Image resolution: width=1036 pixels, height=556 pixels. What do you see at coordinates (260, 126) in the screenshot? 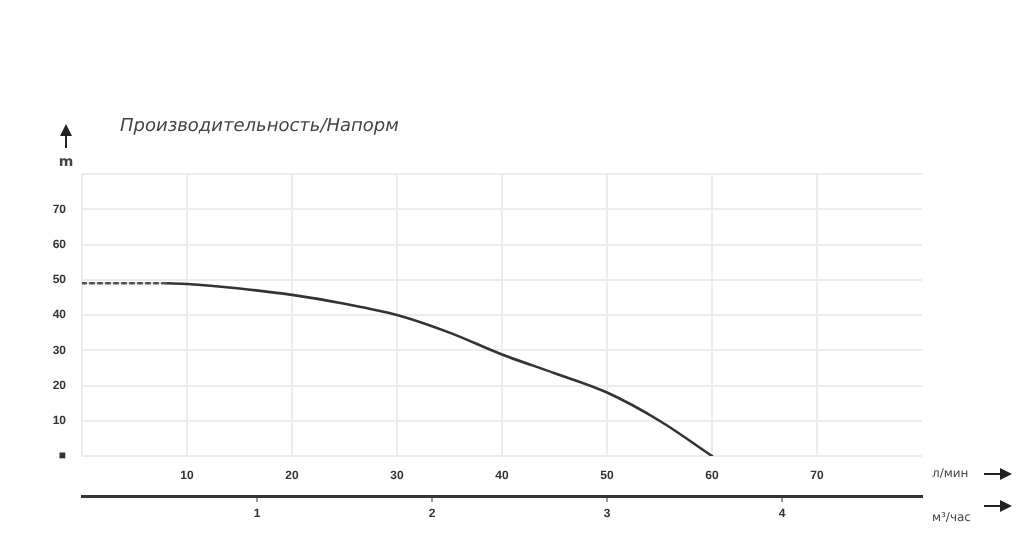
I see `chart-title: Производительность/Напорм` at bounding box center [260, 126].